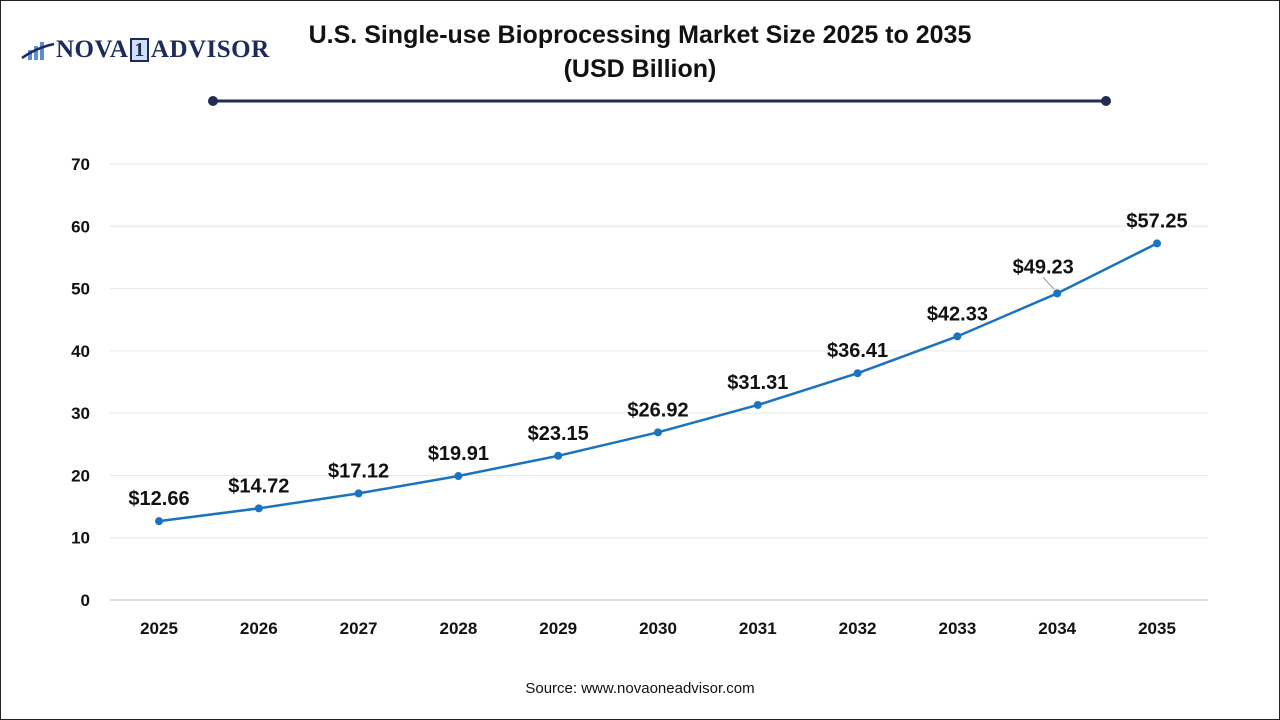 The image size is (1280, 720). I want to click on y-tick-label: 60, so click(80, 226).